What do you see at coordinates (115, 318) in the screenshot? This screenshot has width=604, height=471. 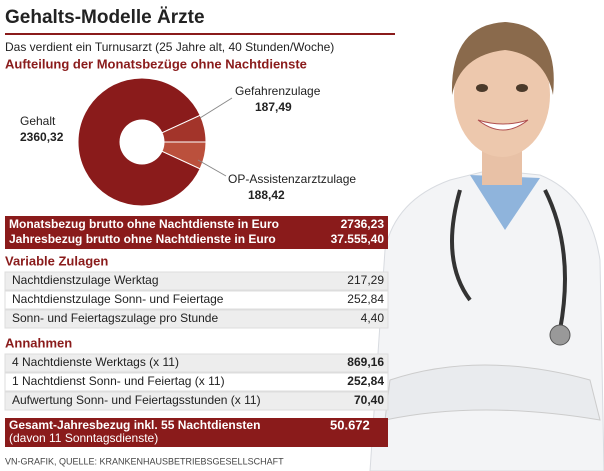 I see `row-label: Sonn- und Feiertagszulage pro Stunde` at bounding box center [115, 318].